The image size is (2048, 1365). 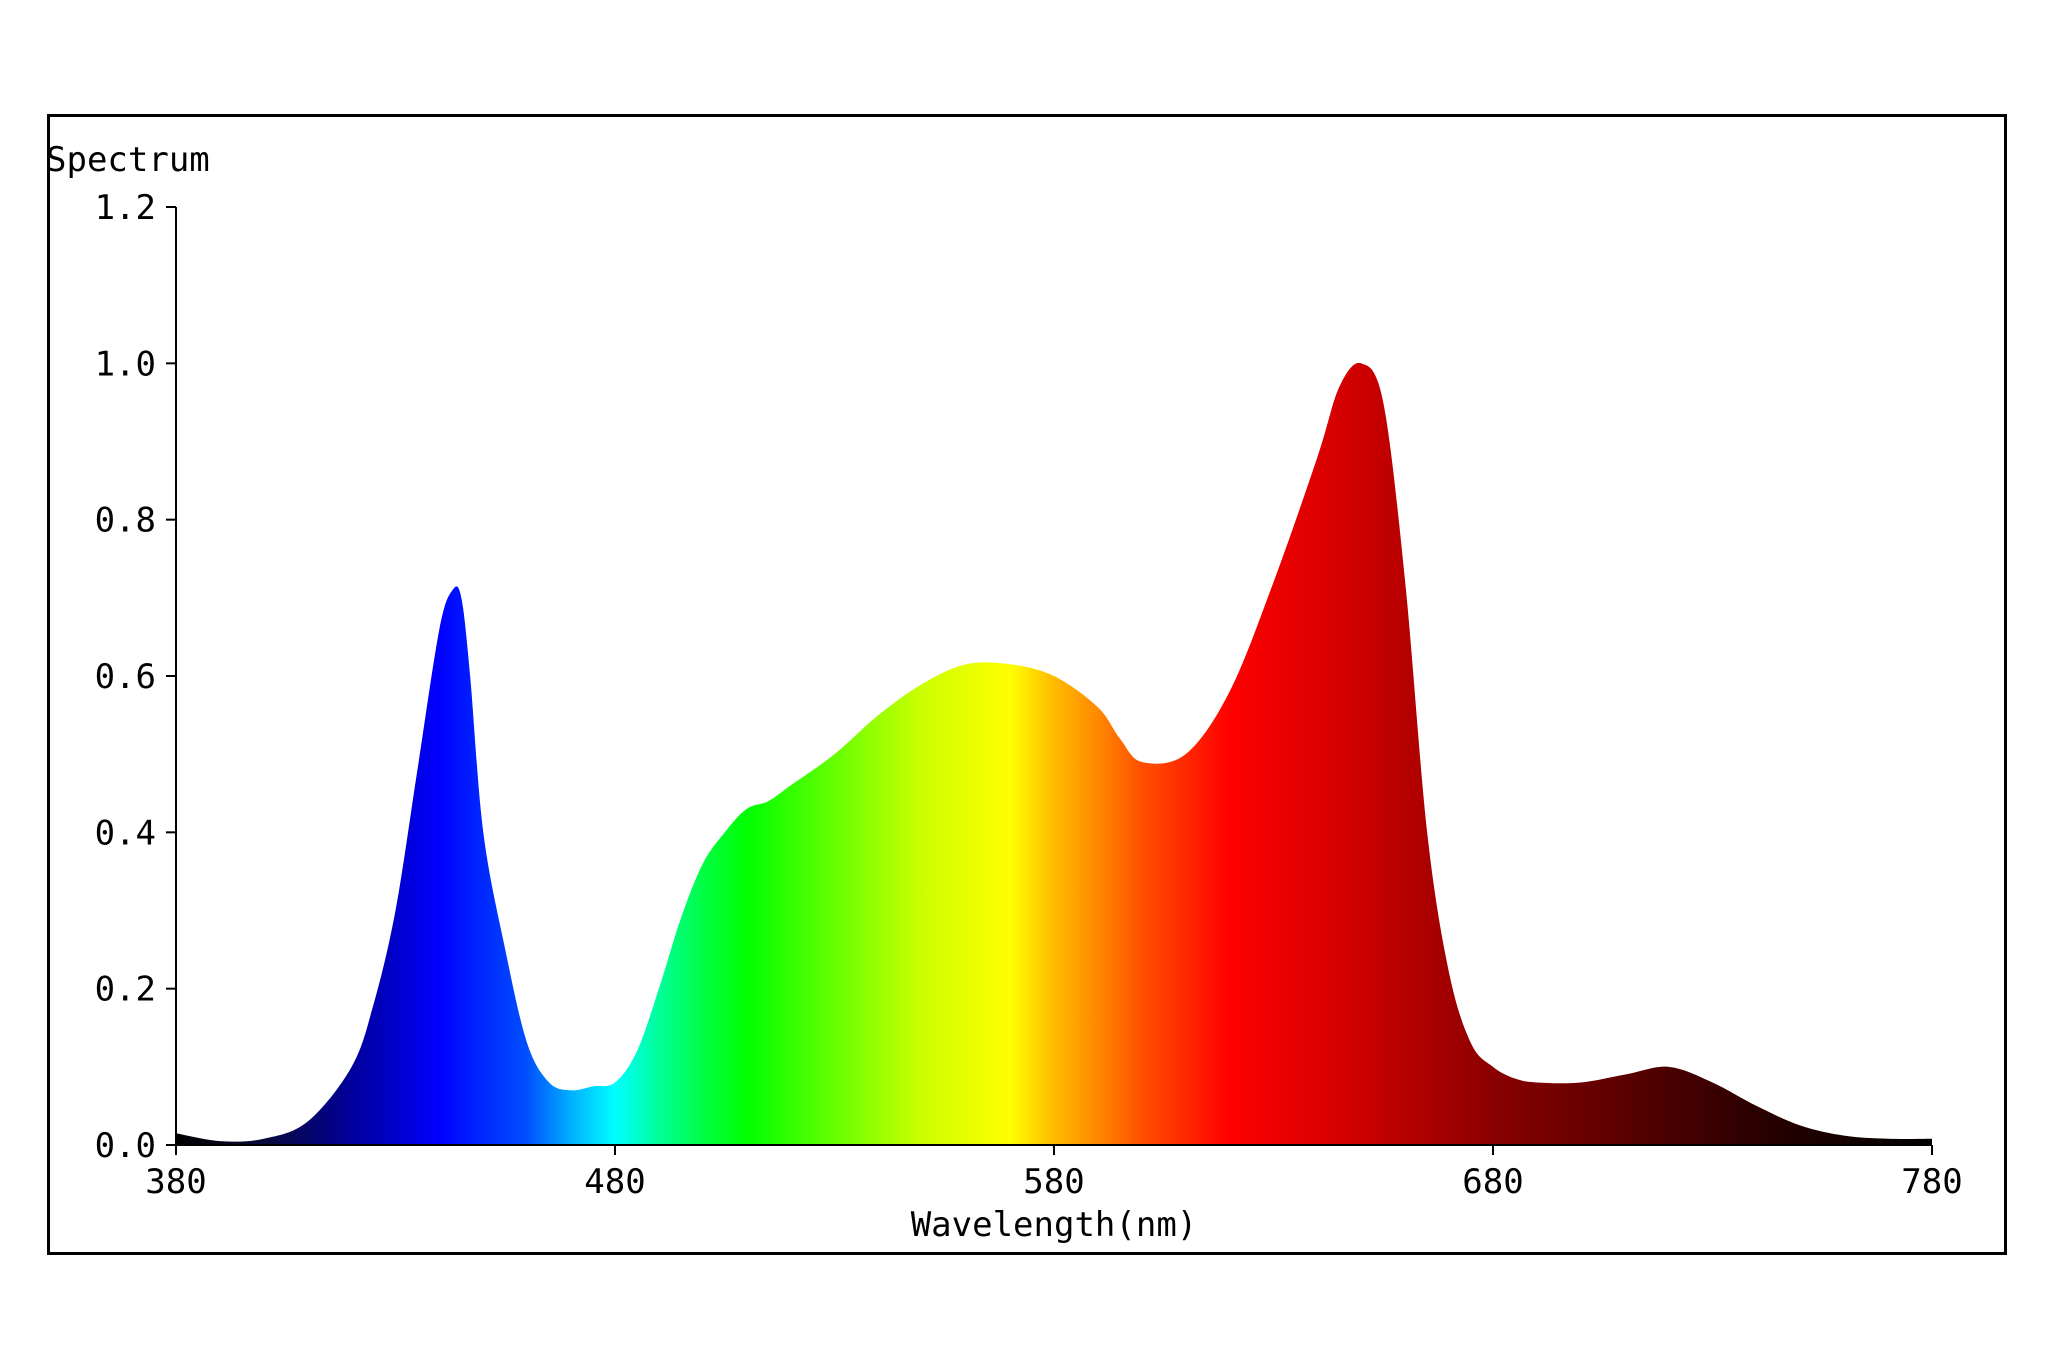 What do you see at coordinates (125, 208) in the screenshot?
I see `y-tick-label: 1.2` at bounding box center [125, 208].